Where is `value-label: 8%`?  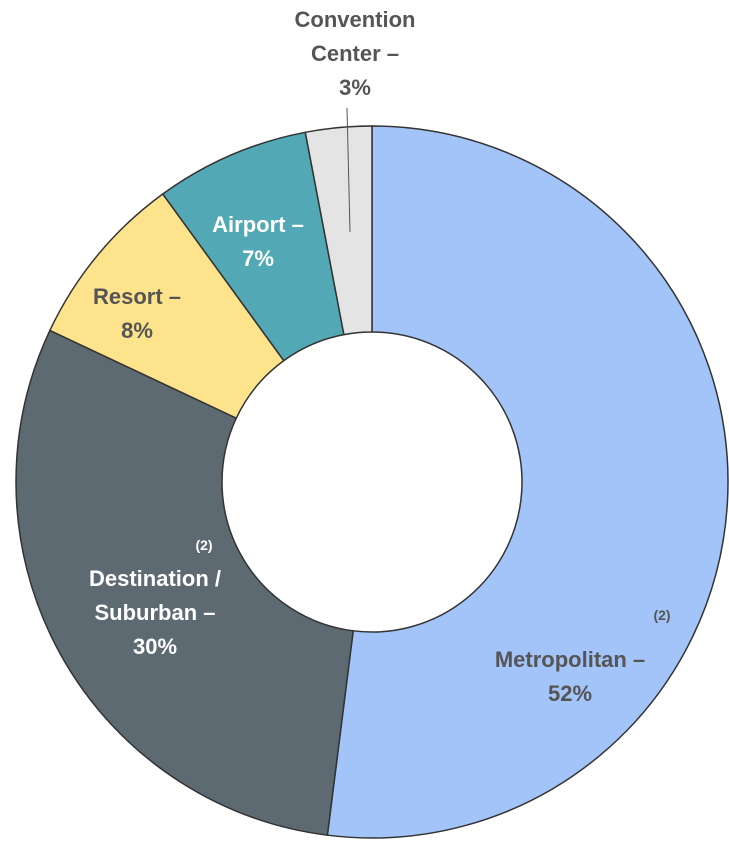 value-label: 8% is located at coordinates (137, 330).